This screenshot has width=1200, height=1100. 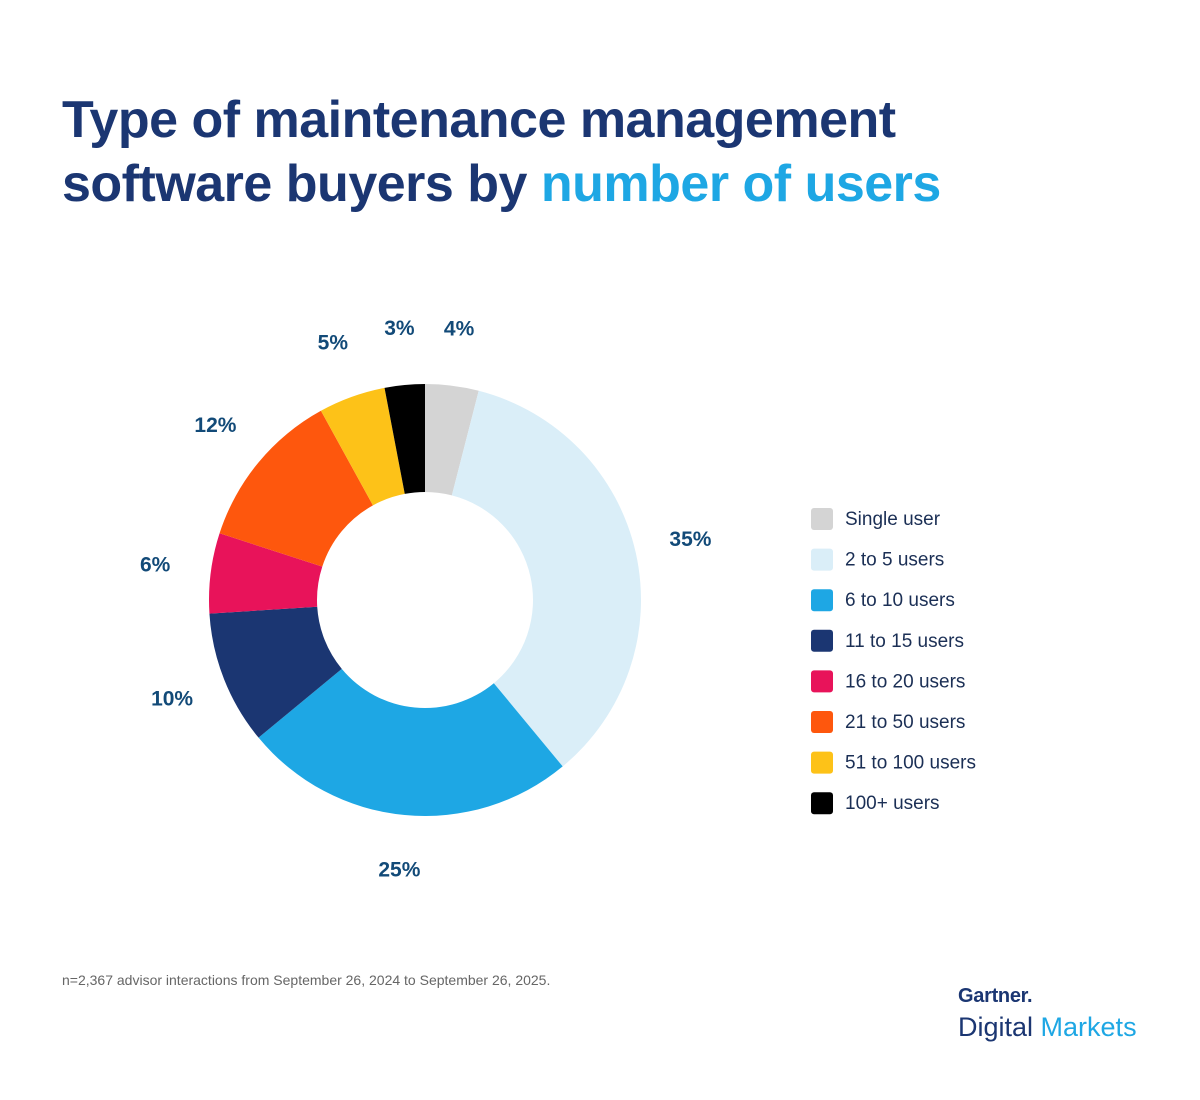 What do you see at coordinates (172, 699) in the screenshot?
I see `value-label: 10%` at bounding box center [172, 699].